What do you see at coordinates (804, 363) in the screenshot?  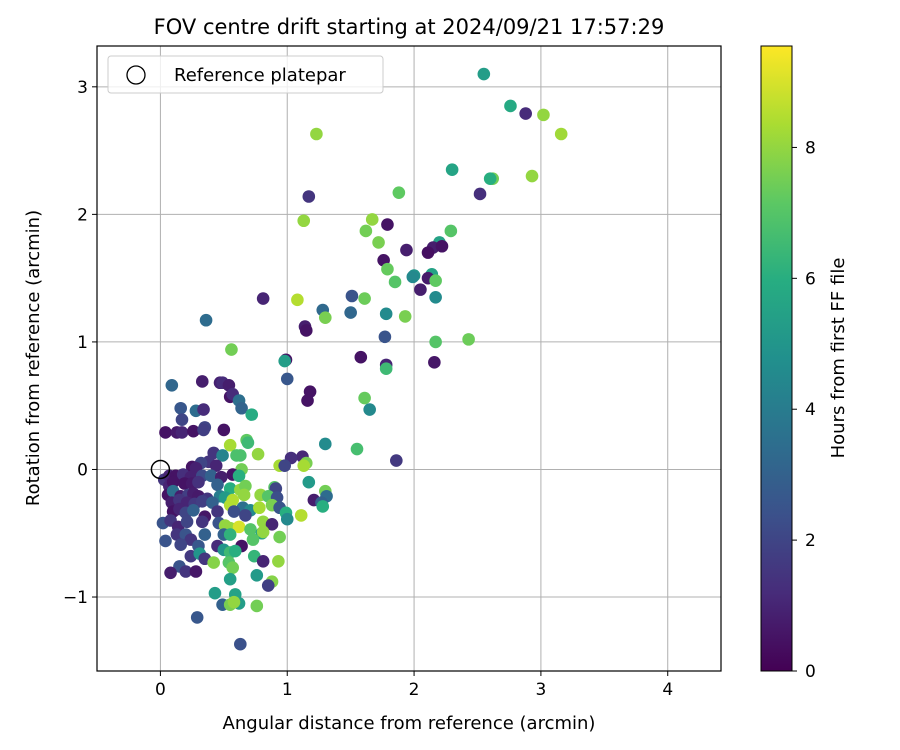 I see `colorbar: 0 2 4 6 8 Hours from first FF file` at bounding box center [804, 363].